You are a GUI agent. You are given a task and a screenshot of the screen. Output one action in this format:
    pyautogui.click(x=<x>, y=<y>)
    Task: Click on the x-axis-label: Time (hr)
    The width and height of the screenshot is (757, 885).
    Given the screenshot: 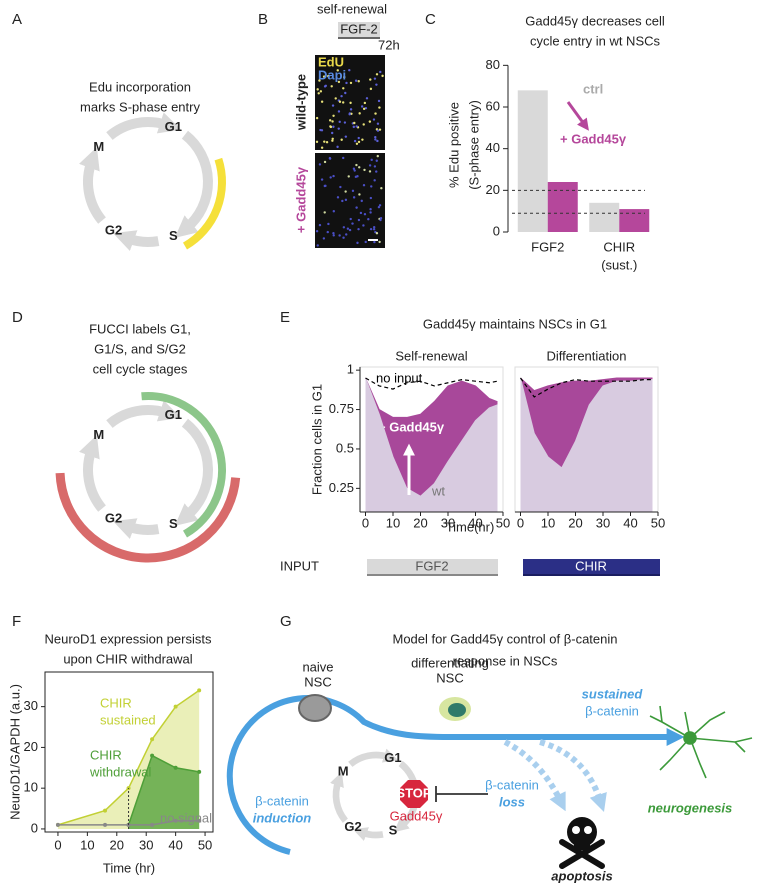 What is the action you would take?
    pyautogui.click(x=129, y=867)
    